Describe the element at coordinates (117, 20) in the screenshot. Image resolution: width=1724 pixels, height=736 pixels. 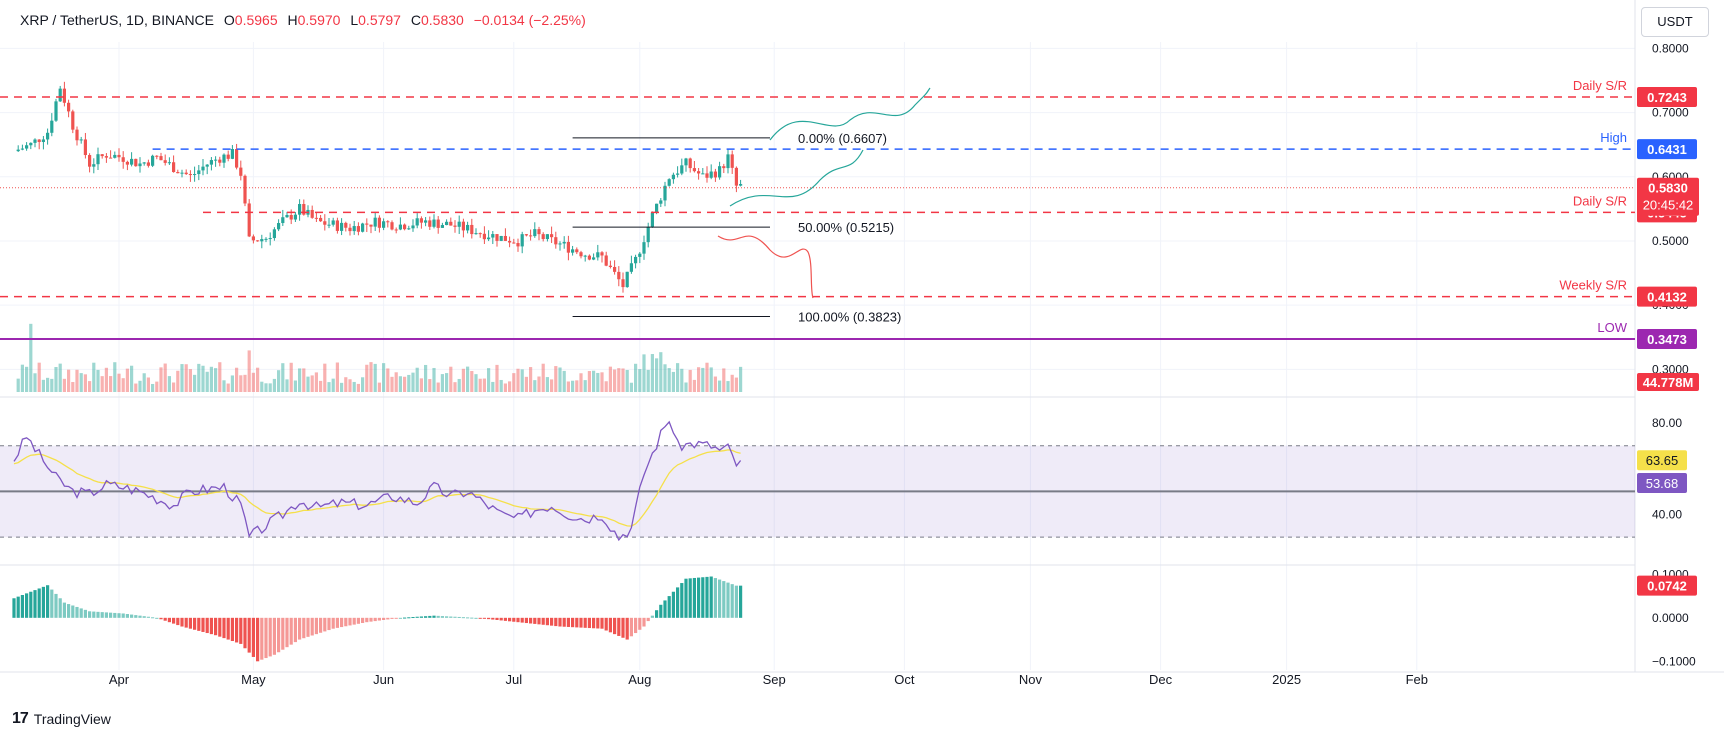
I see `symbol-title: XRP / TetherUS, 1D, BINANCE` at that location.